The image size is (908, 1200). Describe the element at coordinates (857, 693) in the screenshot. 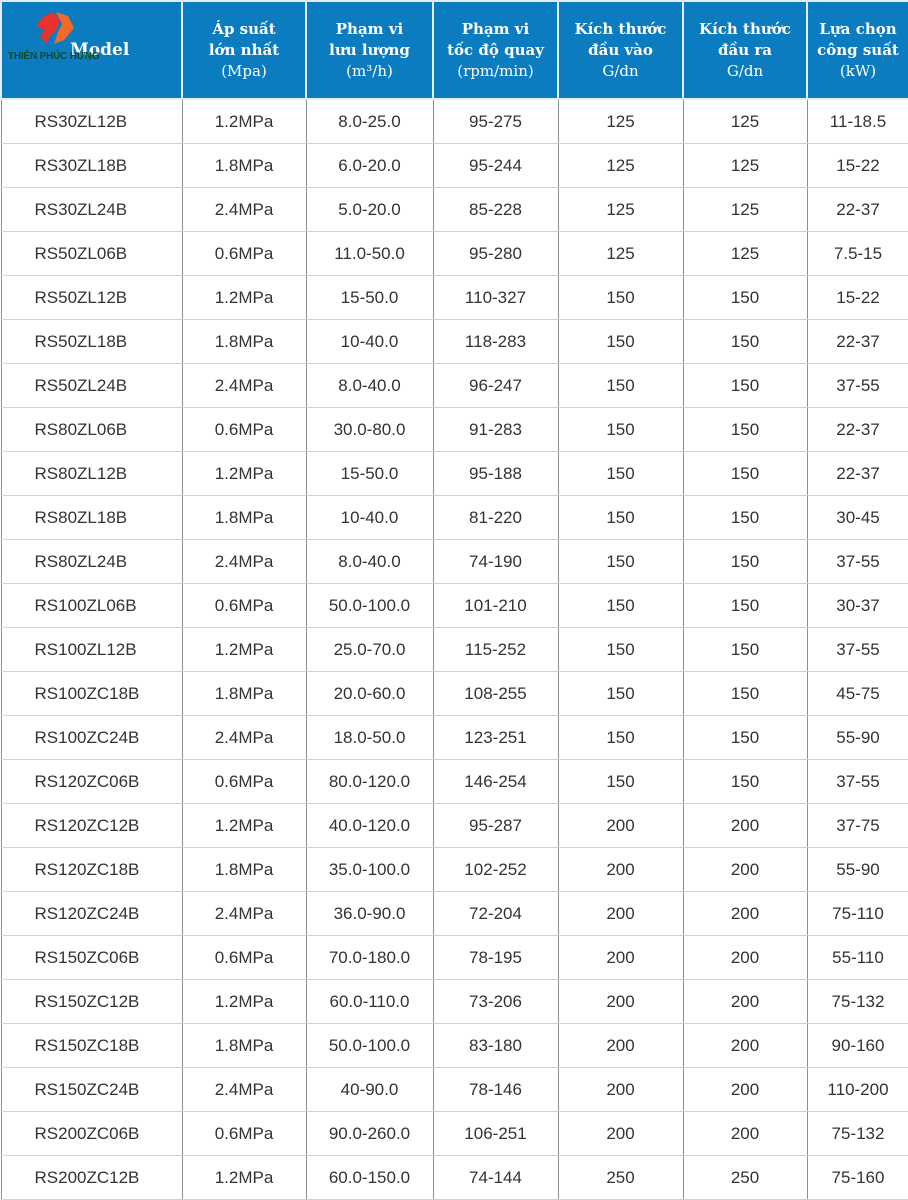

I see `cell-power: 45-75` at that location.